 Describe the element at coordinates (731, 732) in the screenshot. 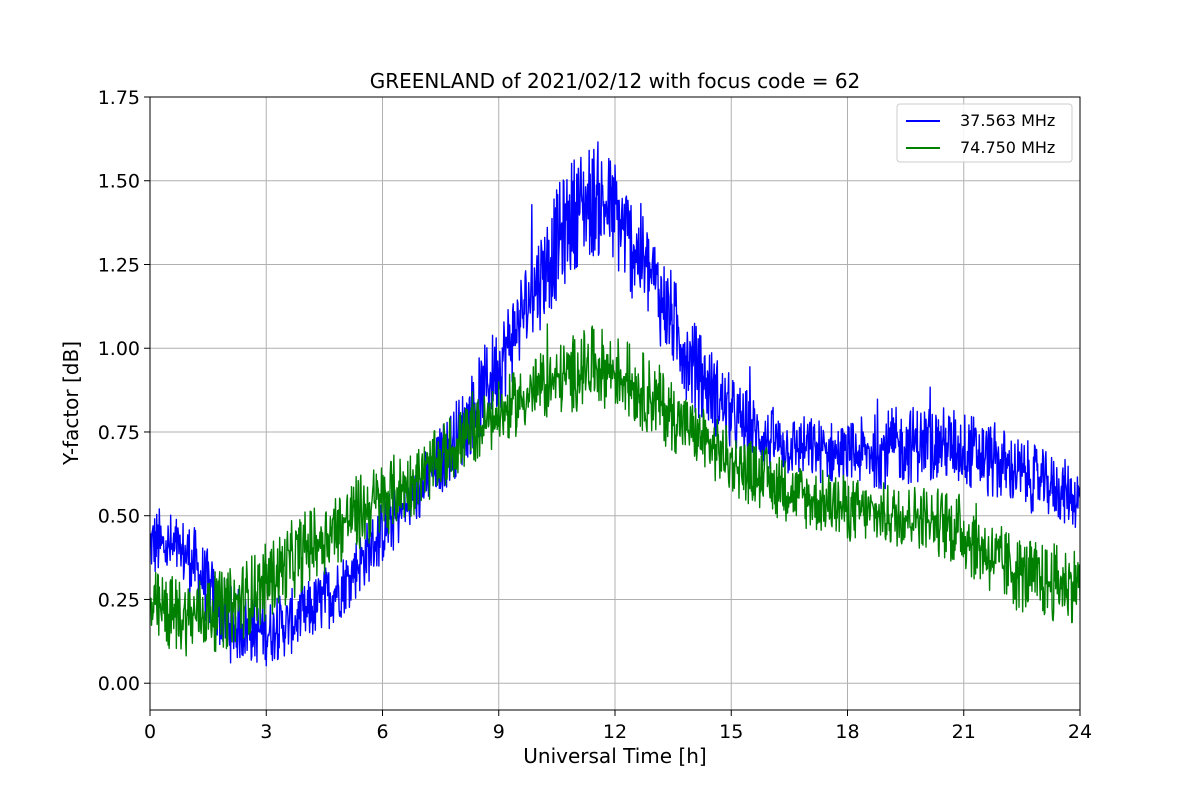

I see `x-tick-label: 15` at that location.